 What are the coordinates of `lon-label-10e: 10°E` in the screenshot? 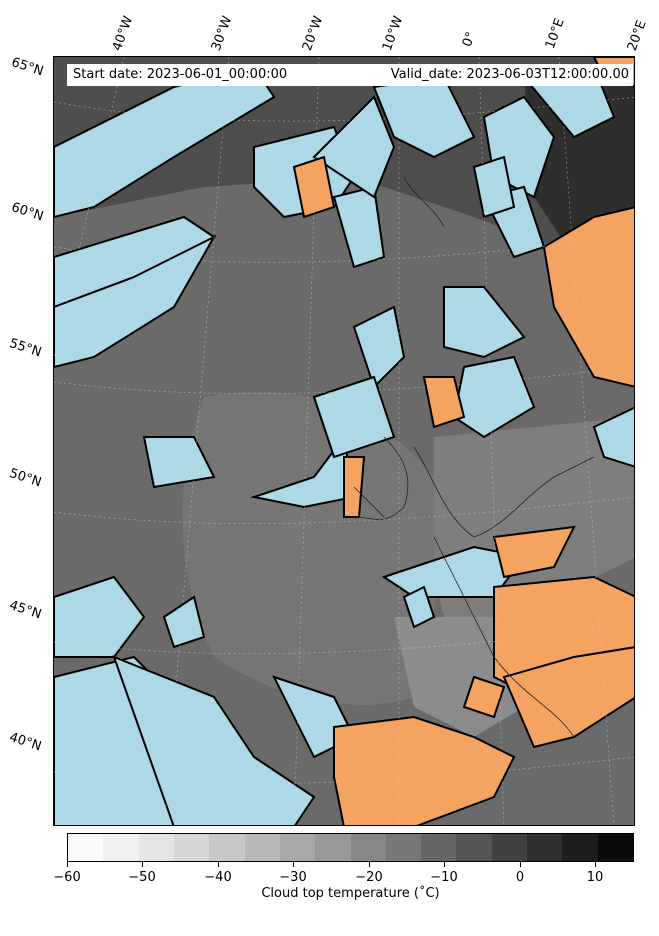 It's located at (555, 33).